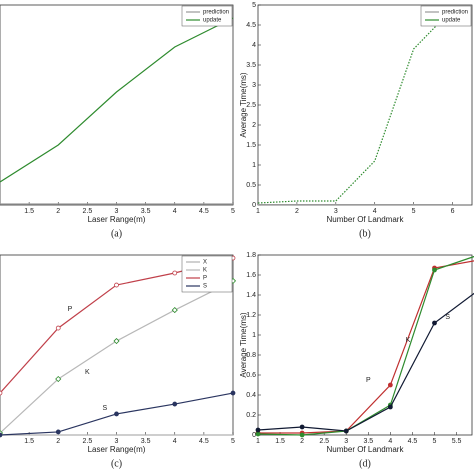 This screenshot has height=474, width=474. Describe the element at coordinates (251, 275) in the screenshot. I see `y-tick-label: 1.6` at that location.